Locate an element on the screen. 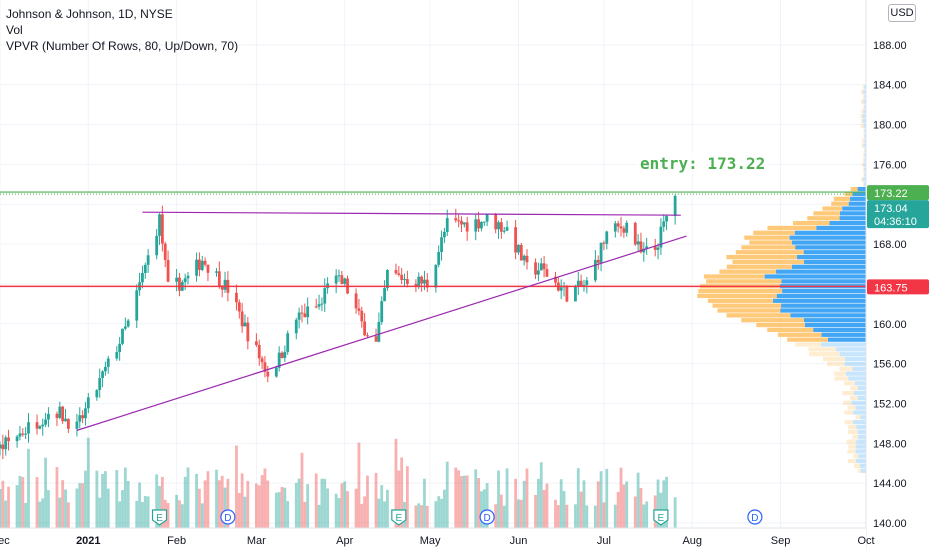  vpvr-indicator-label: VPVR (Number Of Rows, 80, Up/Down, 70) is located at coordinates (122, 46).